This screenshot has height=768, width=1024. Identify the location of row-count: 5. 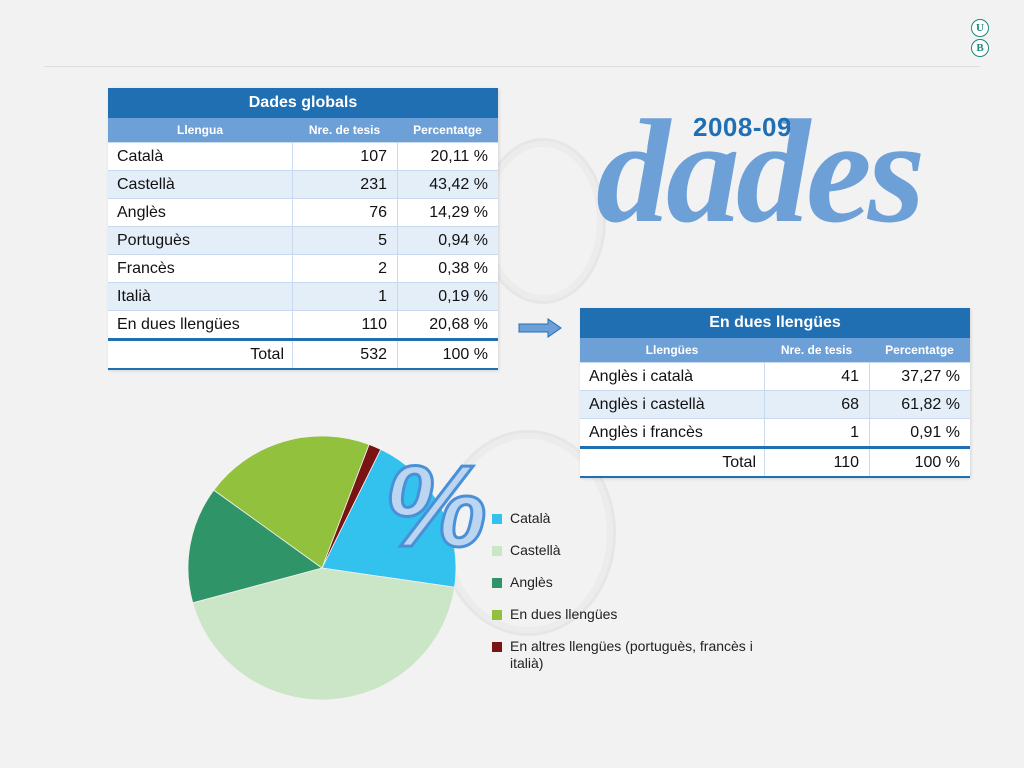
(344, 240).